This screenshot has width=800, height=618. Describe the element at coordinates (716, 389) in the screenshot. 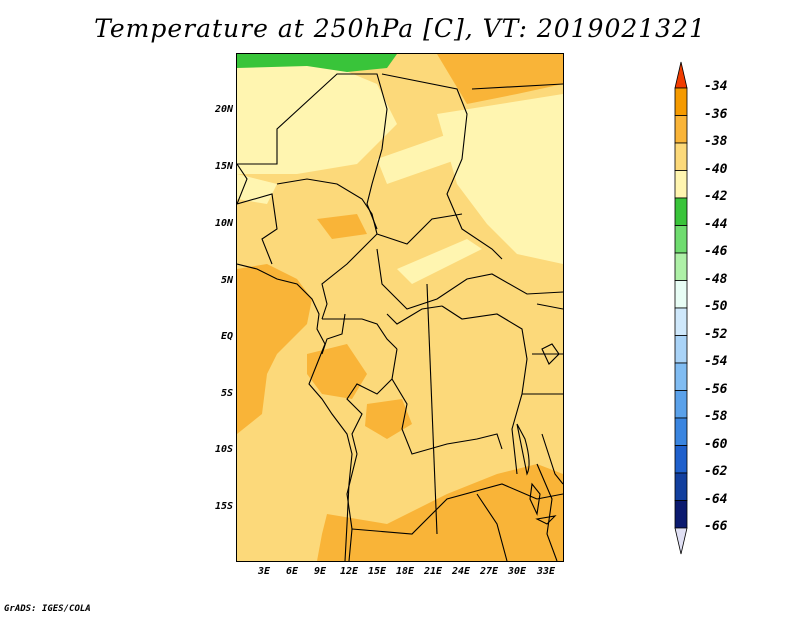

I see `colorbar-label: -56` at that location.